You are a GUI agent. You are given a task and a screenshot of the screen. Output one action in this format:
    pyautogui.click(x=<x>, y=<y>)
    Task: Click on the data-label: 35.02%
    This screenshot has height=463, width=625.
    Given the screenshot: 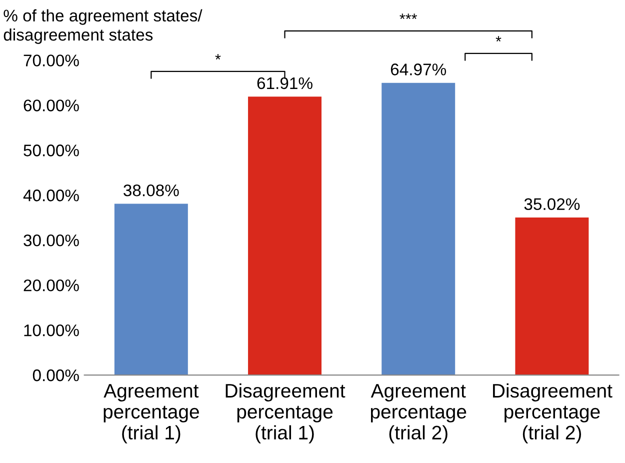 What is the action you would take?
    pyautogui.click(x=552, y=204)
    